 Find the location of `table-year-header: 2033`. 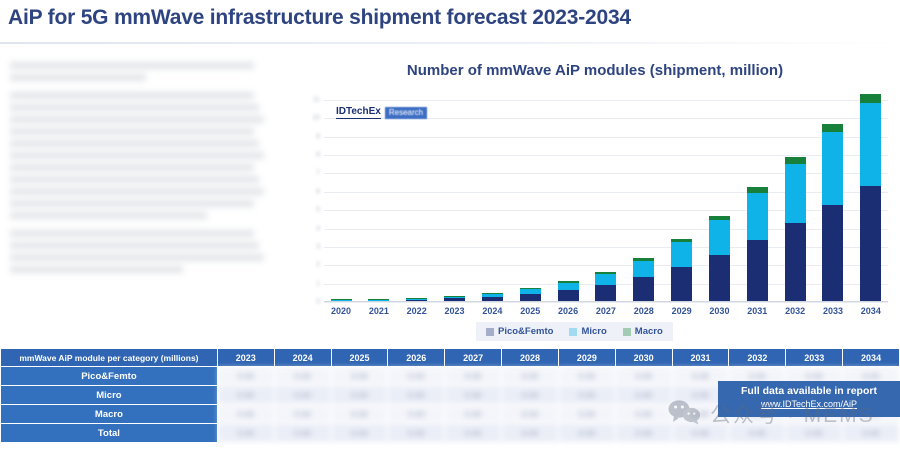

table-year-header: 2033 is located at coordinates (814, 357).